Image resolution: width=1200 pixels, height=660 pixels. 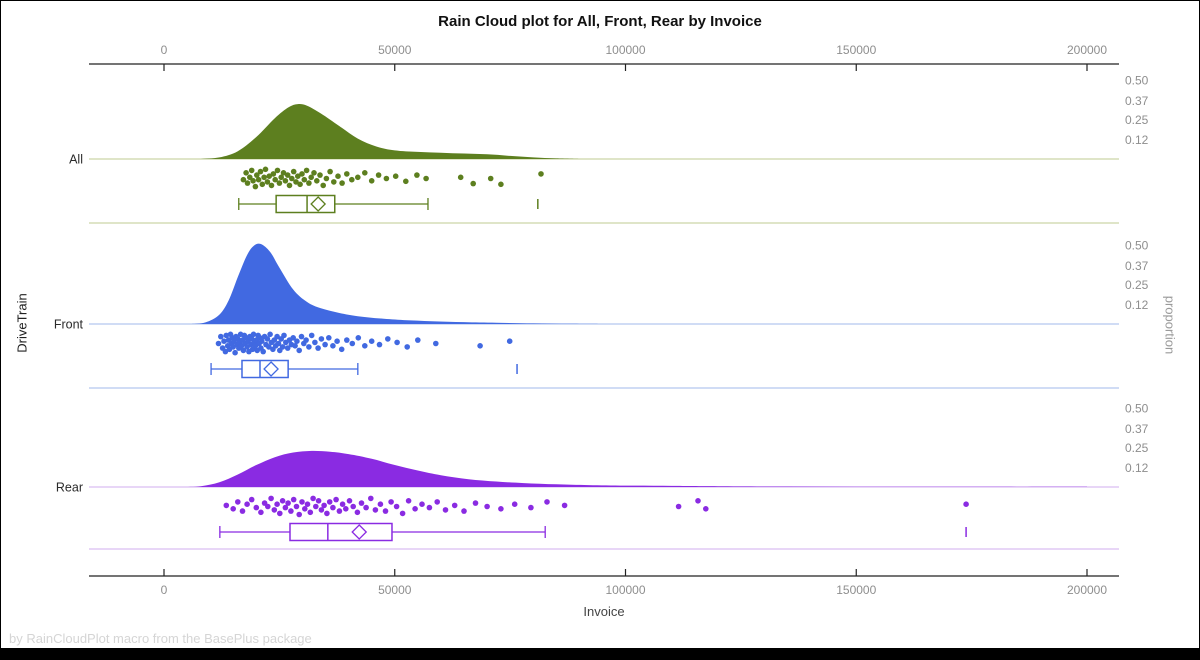 I want to click on x2-axis-tick-label: 50000, so click(x=395, y=50).